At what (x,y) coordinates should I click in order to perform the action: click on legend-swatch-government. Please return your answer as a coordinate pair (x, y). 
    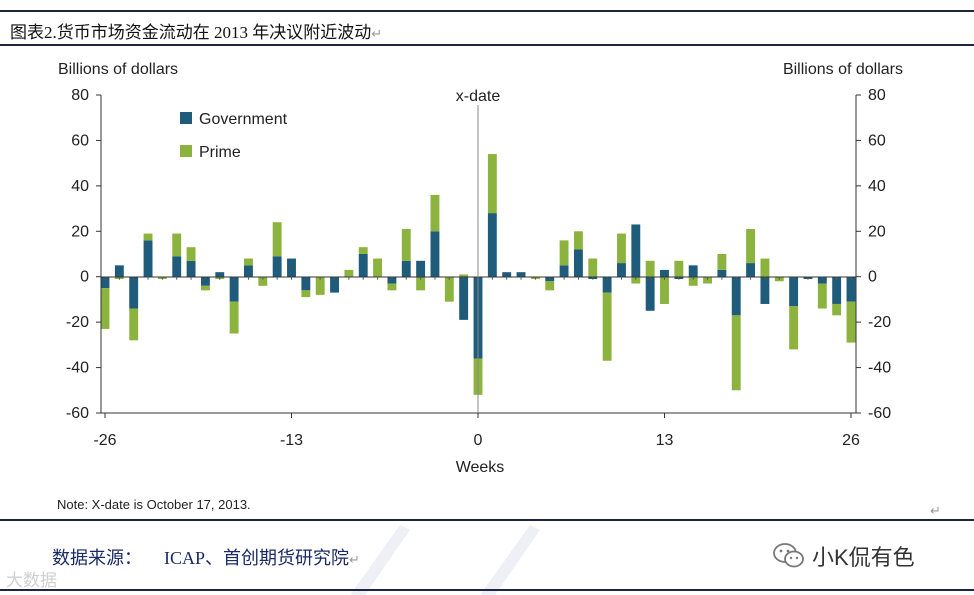
    Looking at the image, I should click on (186, 118).